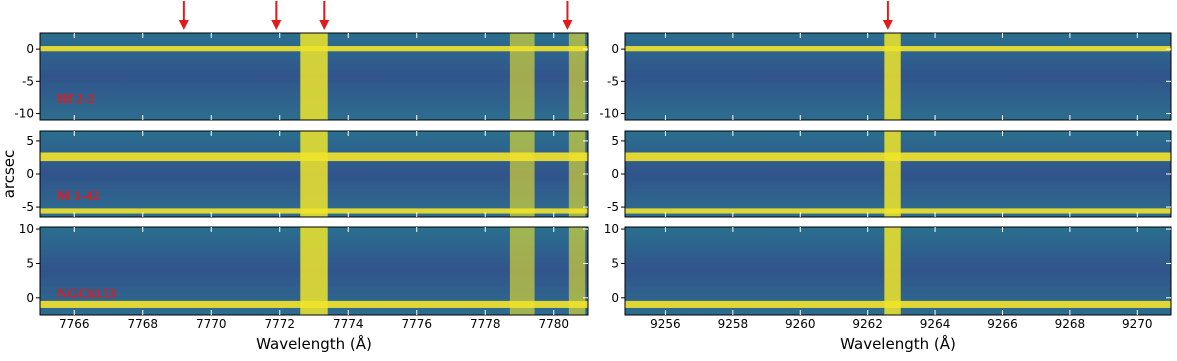 This screenshot has height=361, width=1177. I want to click on x-tick-label: 7780, so click(553, 324).